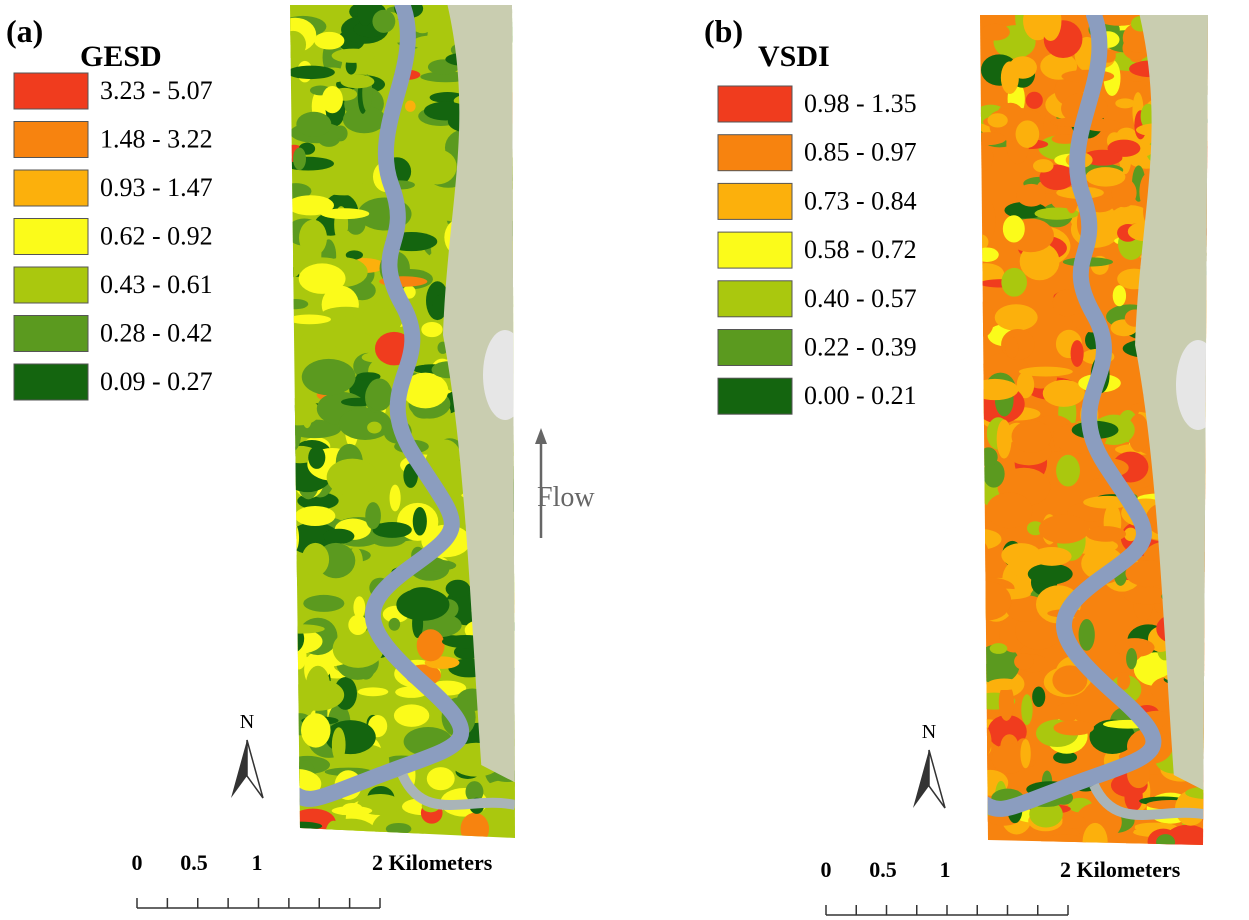 The width and height of the screenshot is (1249, 920). I want to click on legend-label: 0.43 - 0.61, so click(156, 284).